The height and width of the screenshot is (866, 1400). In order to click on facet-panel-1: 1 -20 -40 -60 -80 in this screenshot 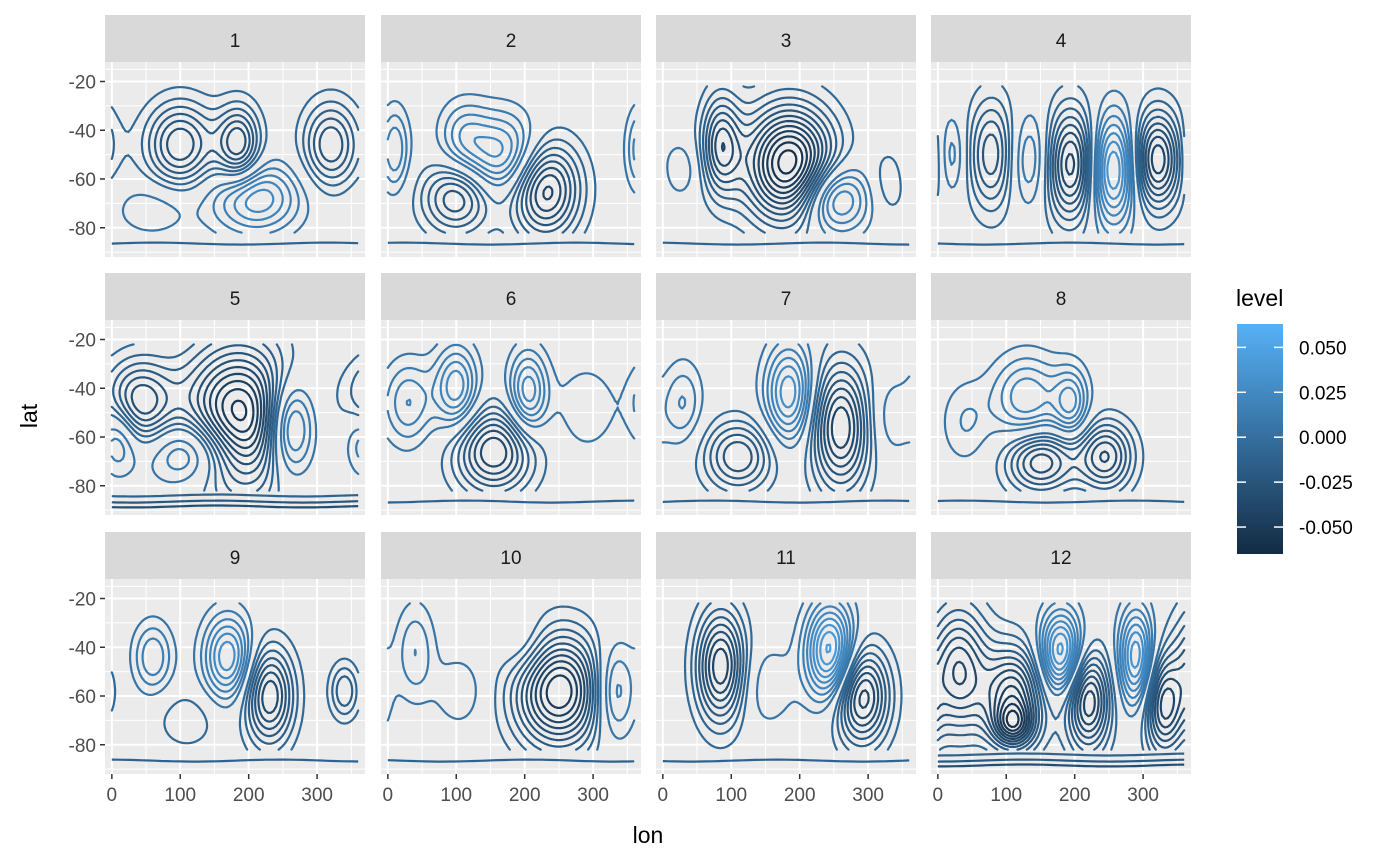, I will do `click(217, 136)`.